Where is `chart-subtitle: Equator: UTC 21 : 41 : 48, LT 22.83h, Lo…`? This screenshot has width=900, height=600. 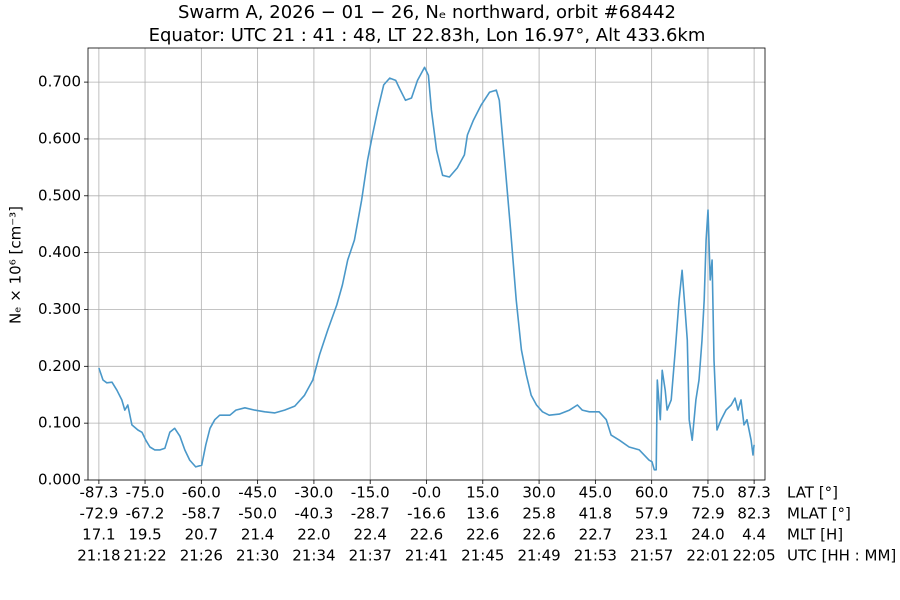 chart-subtitle: Equator: UTC 21 : 41 : 48, LT 22.83h, Lo… is located at coordinates (427, 35).